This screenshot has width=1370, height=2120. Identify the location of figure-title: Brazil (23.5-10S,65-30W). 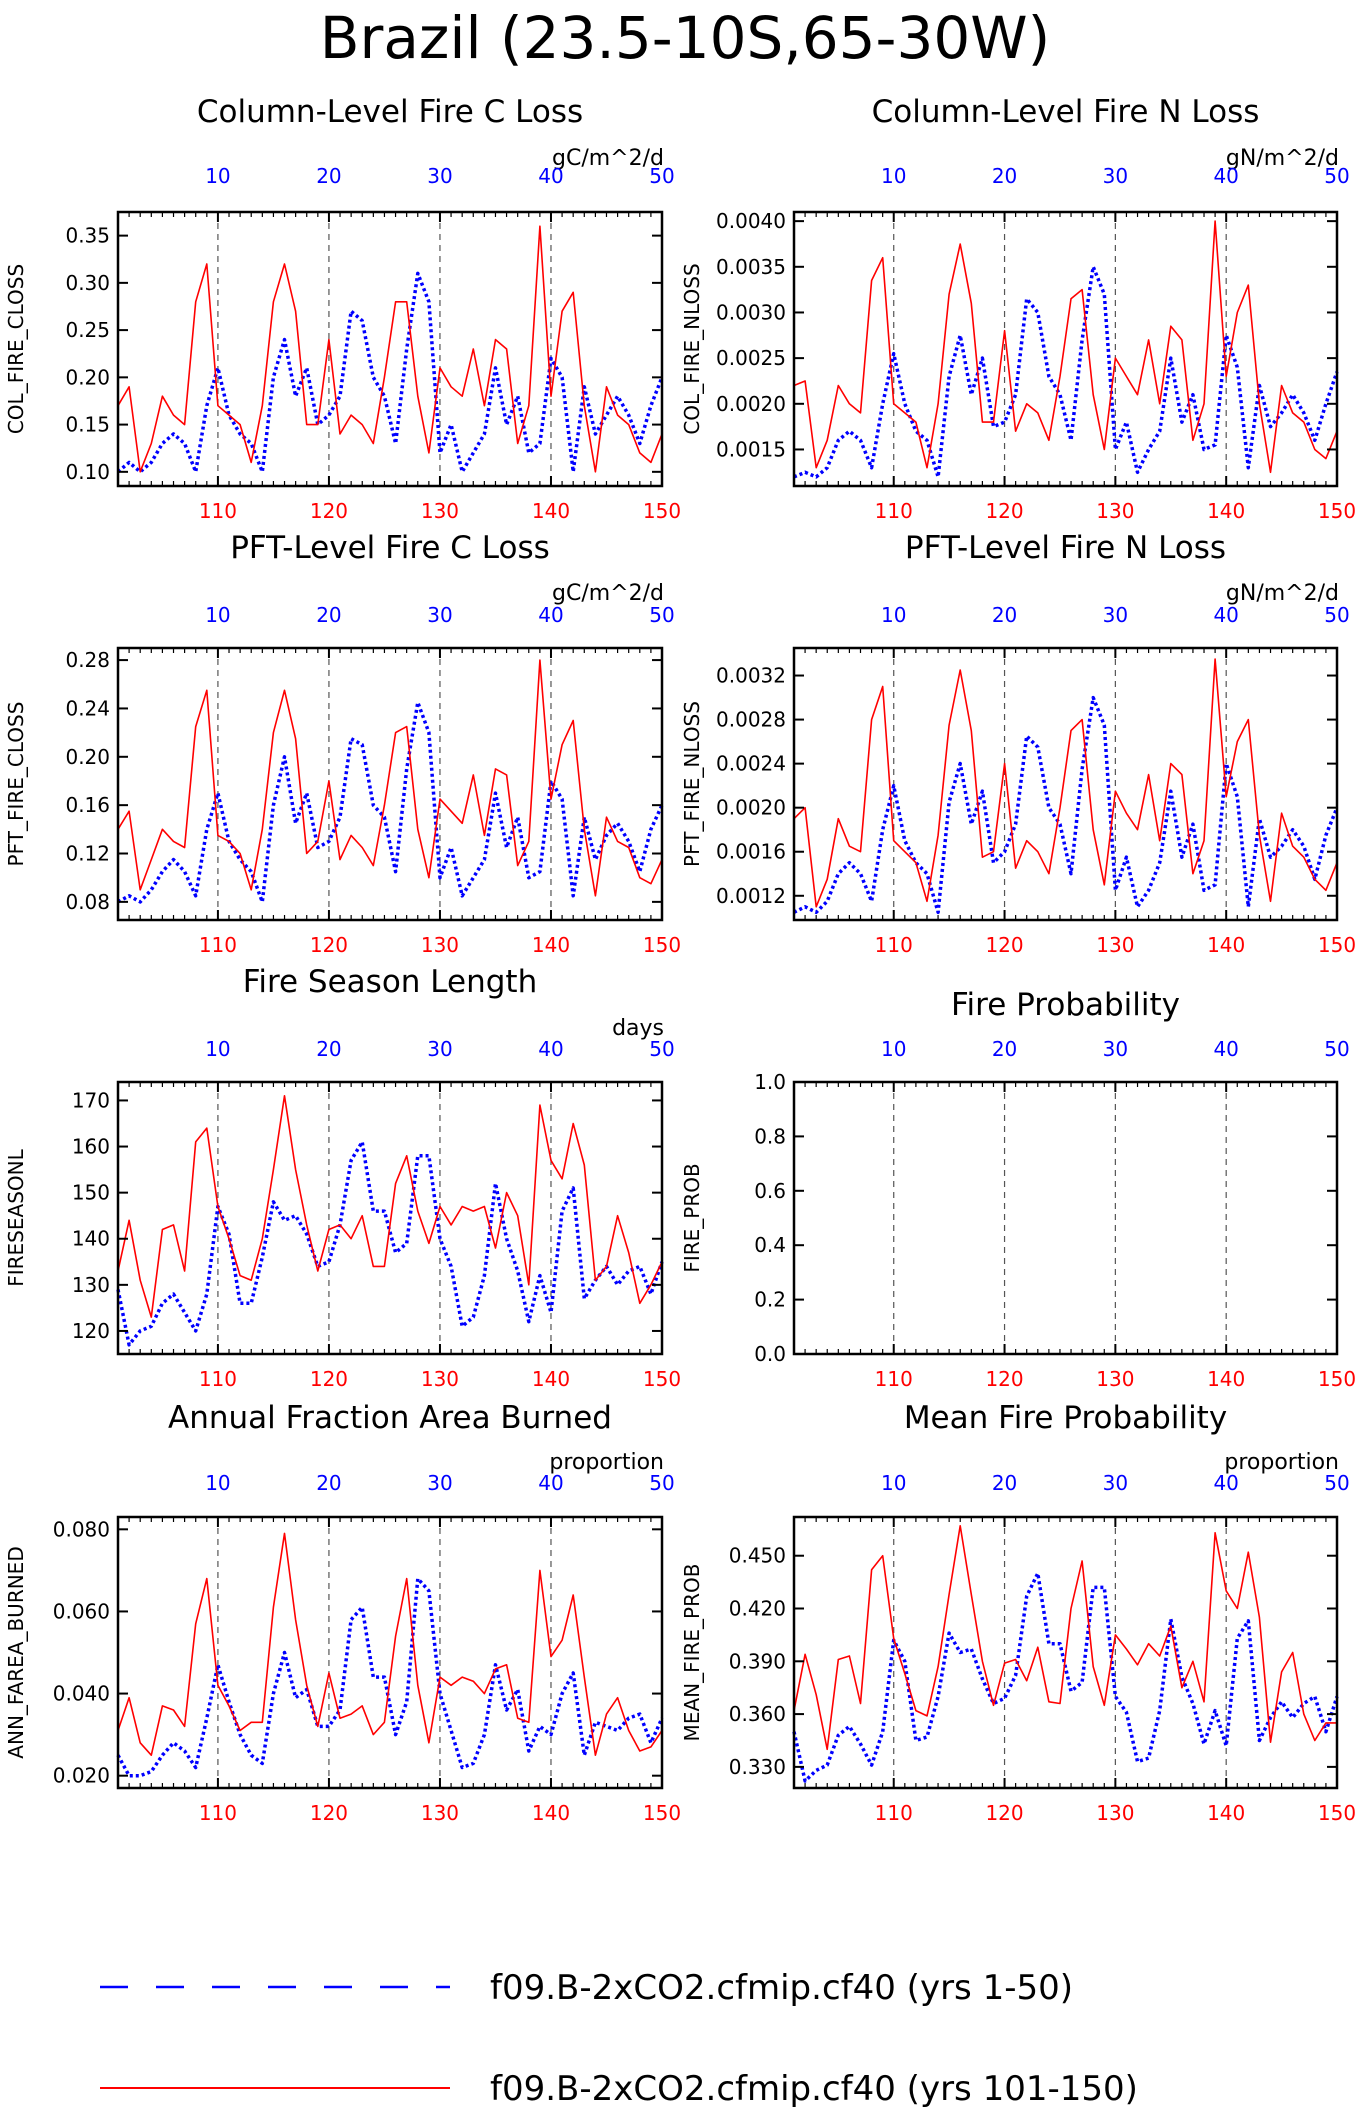
(685, 38).